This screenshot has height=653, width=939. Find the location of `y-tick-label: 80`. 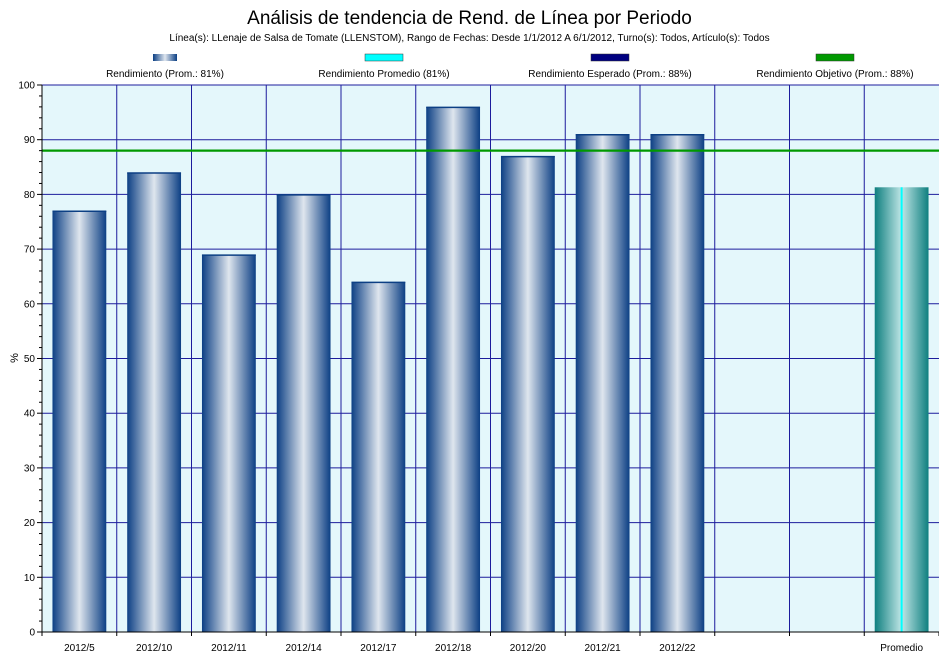

y-tick-label: 80 is located at coordinates (30, 195).